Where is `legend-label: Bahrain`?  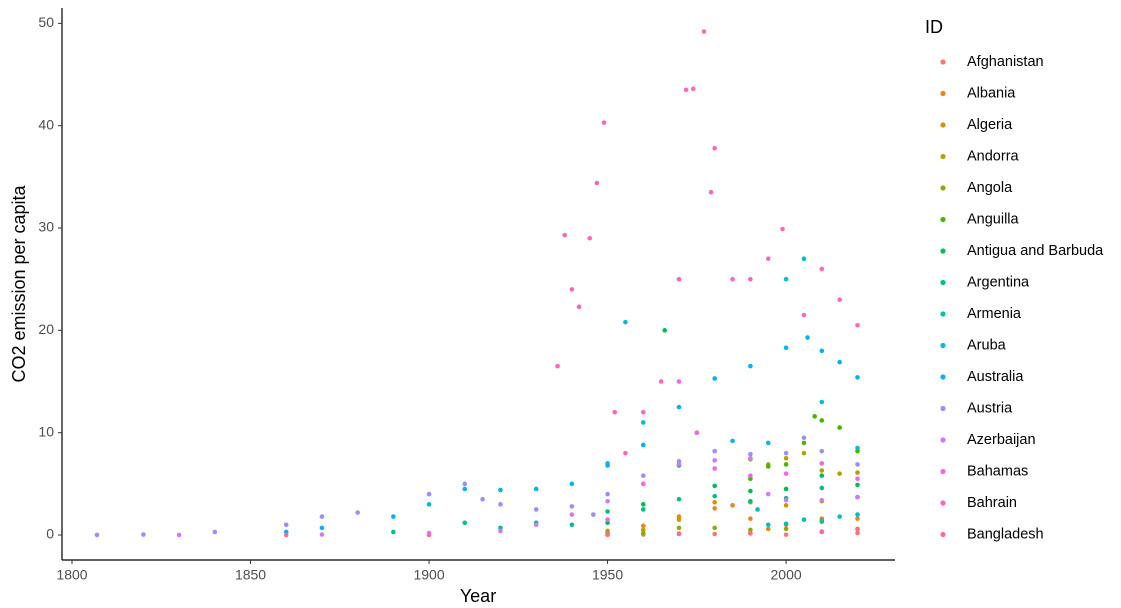
legend-label: Bahrain is located at coordinates (992, 503).